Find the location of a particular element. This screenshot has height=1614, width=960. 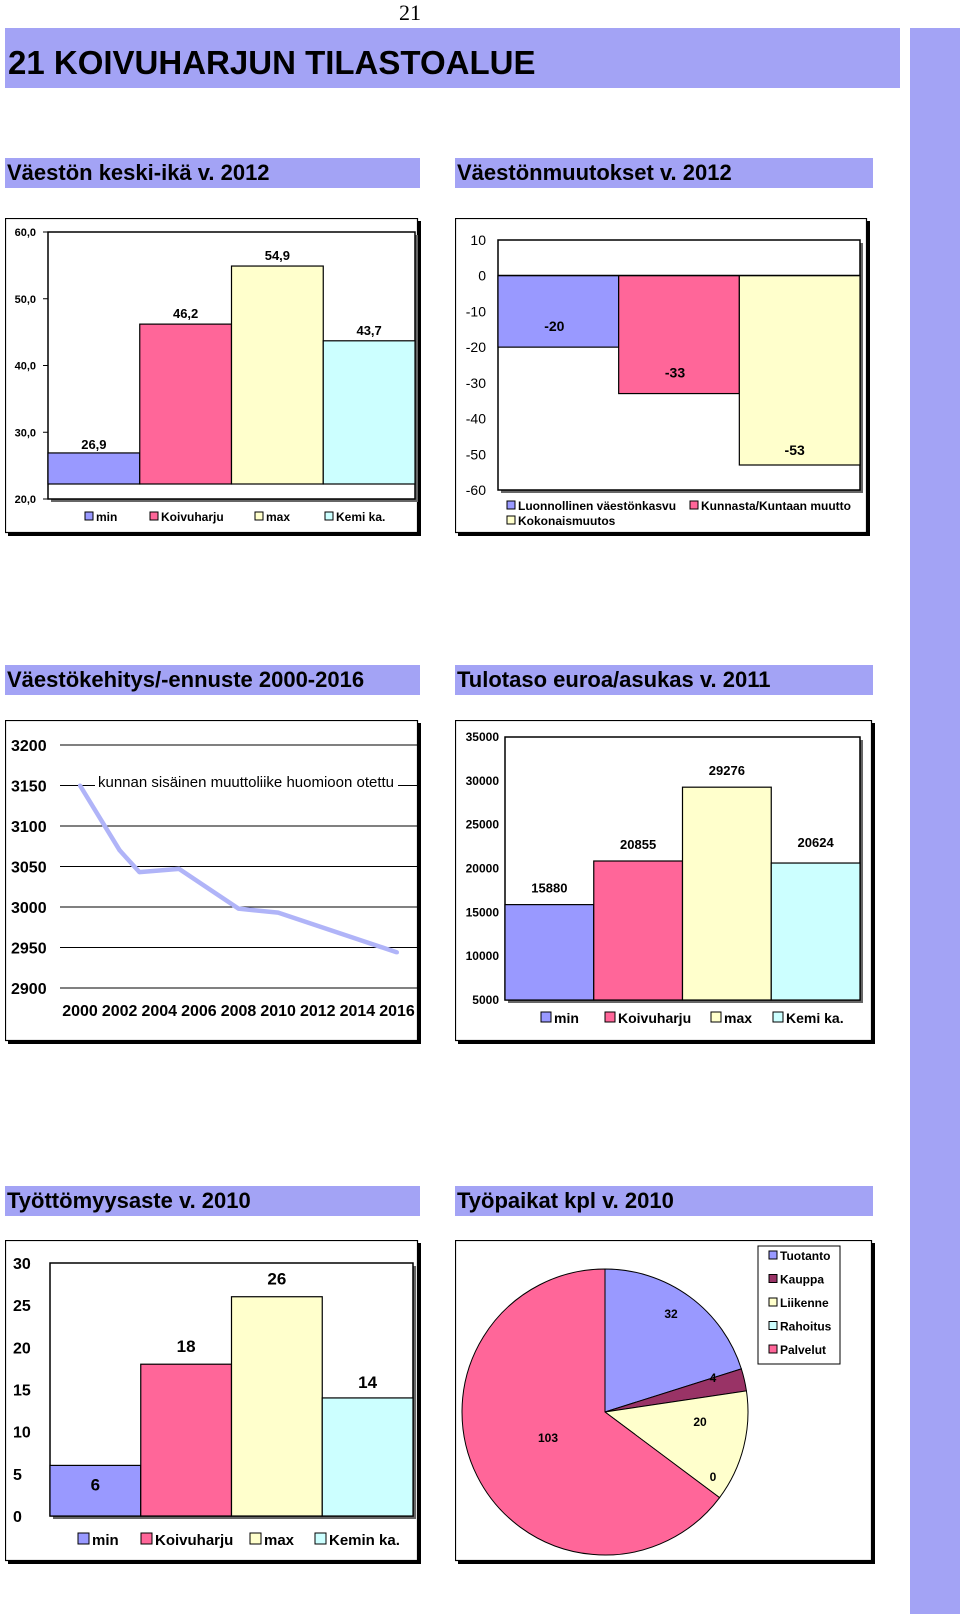

legend-label-1: Kunnasta/Kuntaan muutto is located at coordinates (776, 506).